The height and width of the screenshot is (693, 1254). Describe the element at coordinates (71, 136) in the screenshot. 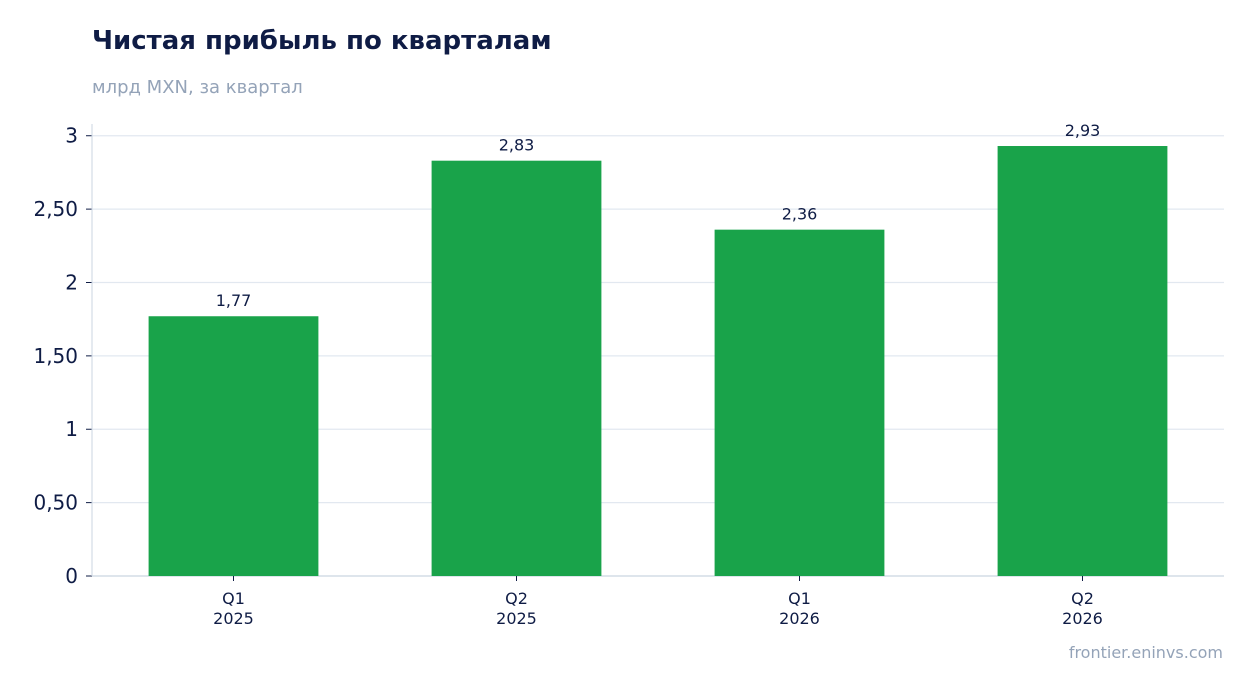

I see `y-tick-label: 3` at that location.